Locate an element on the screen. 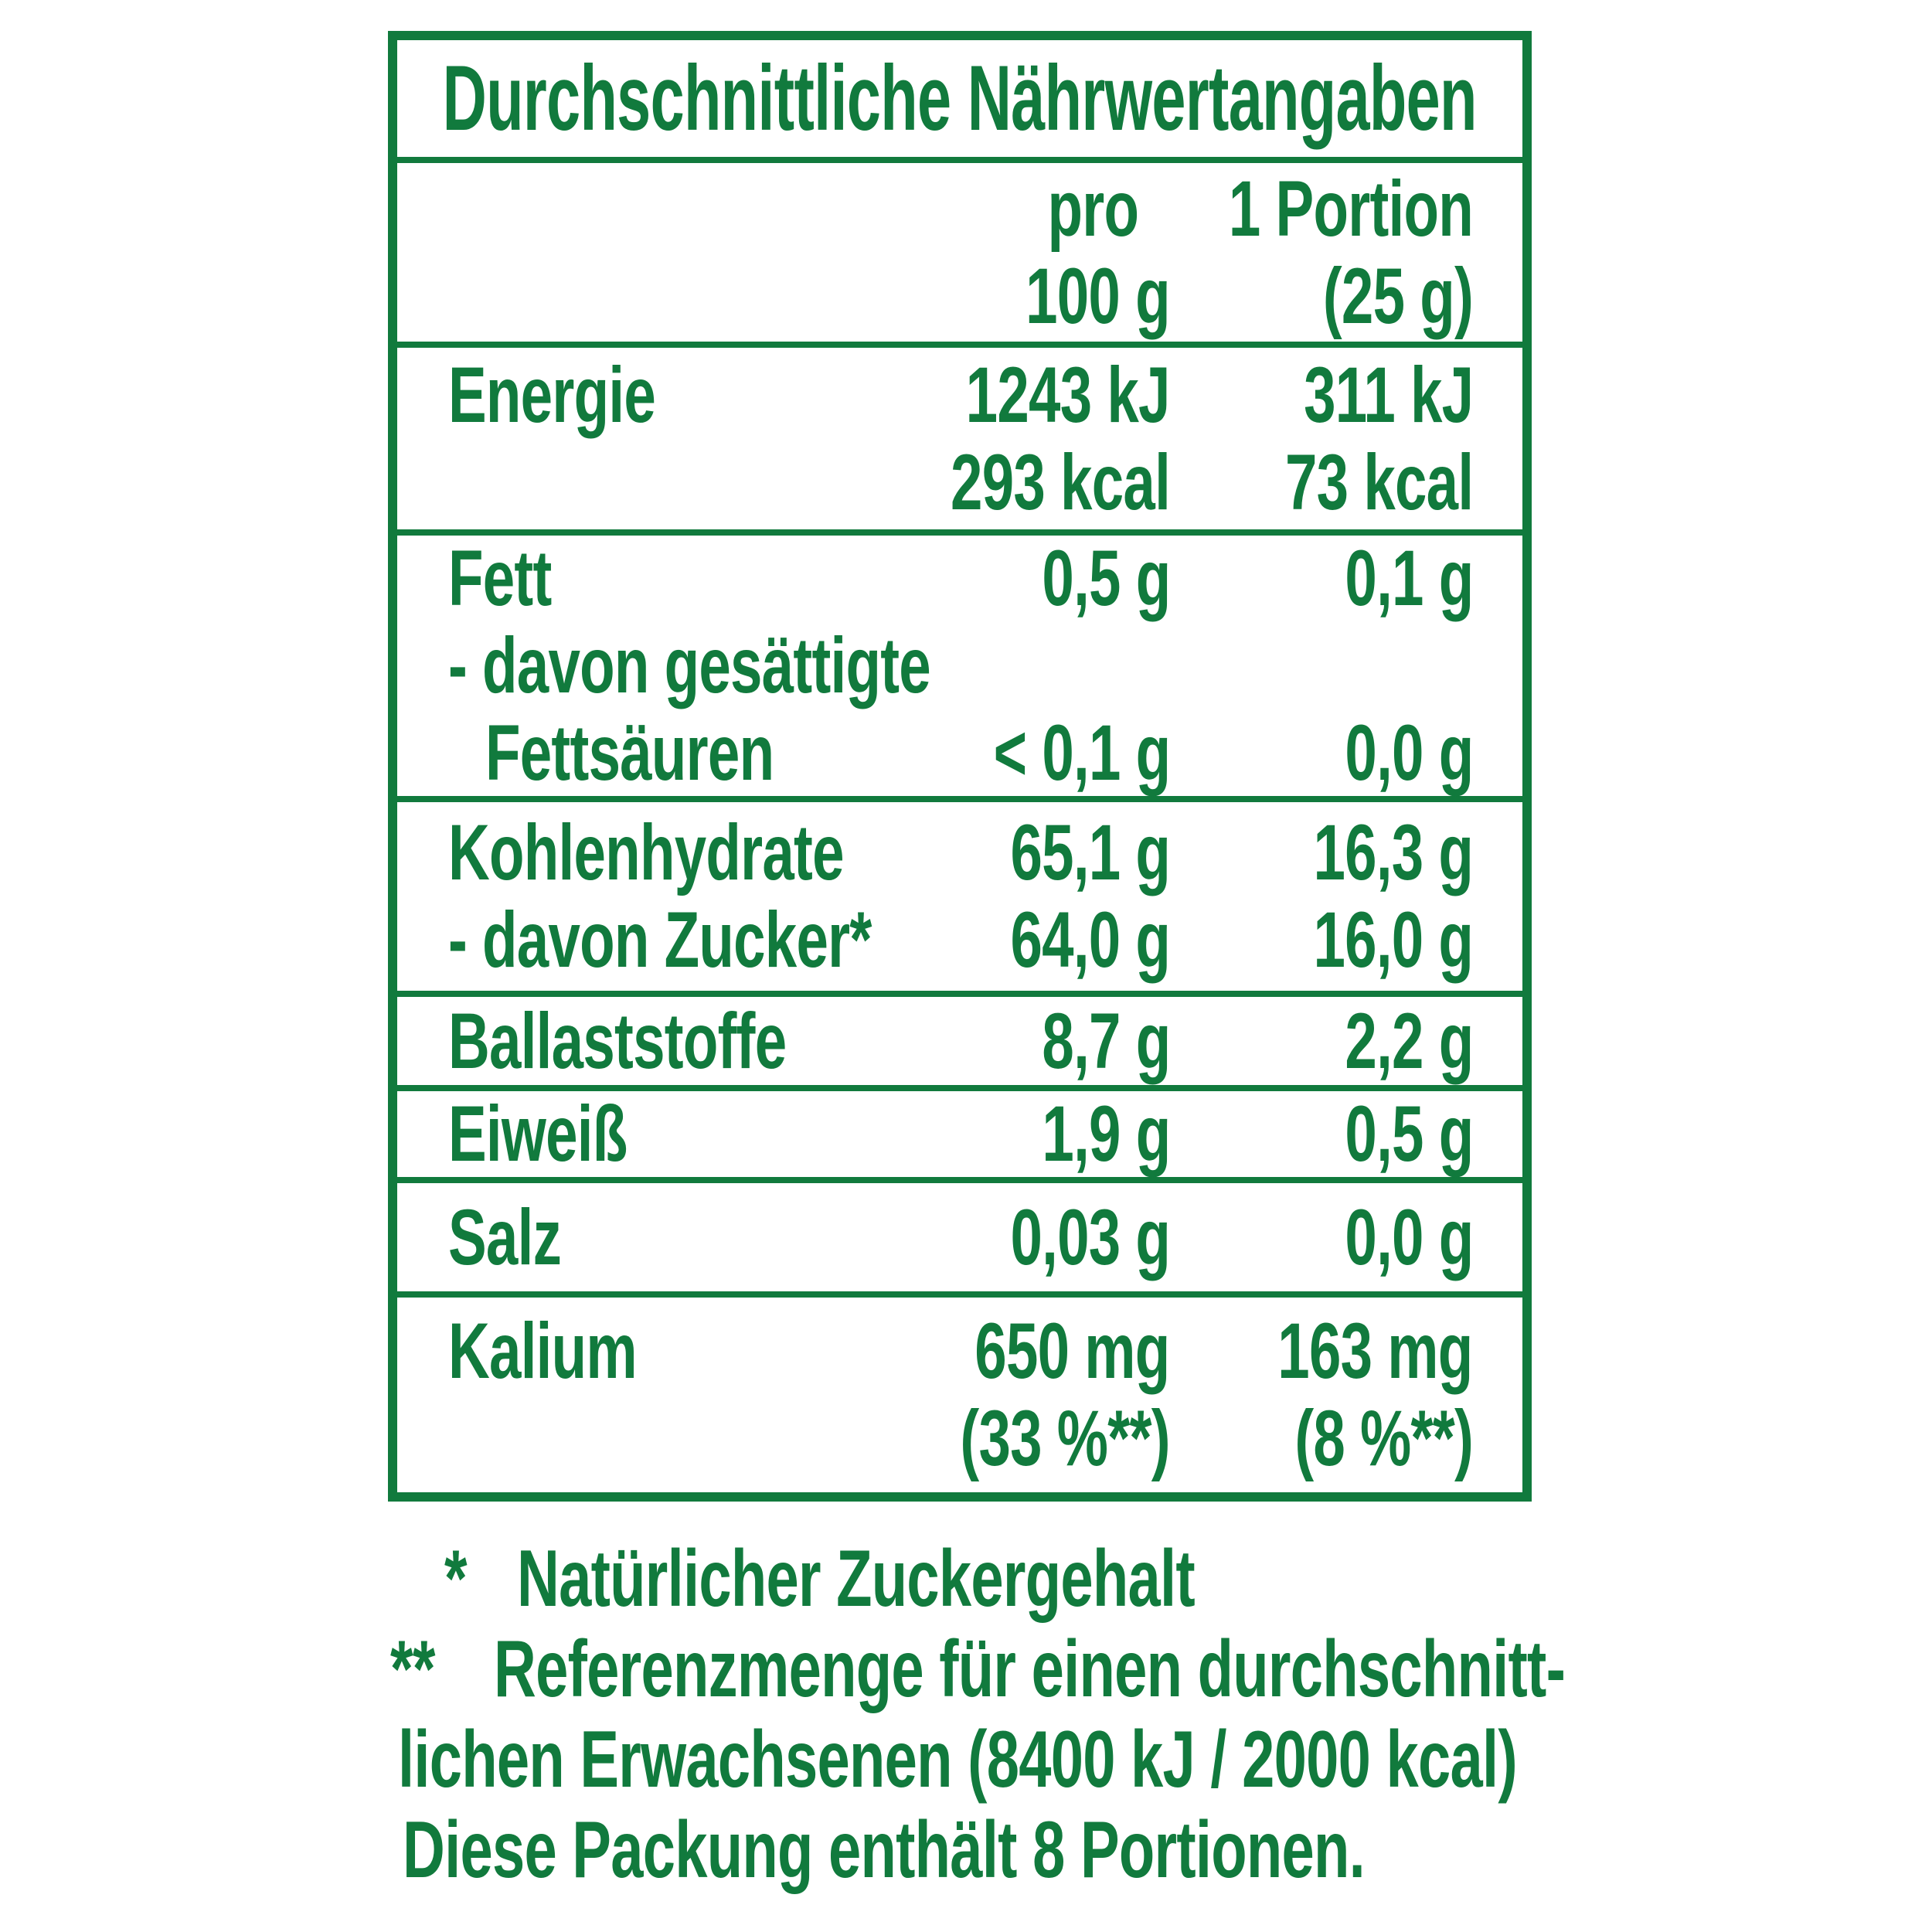  row-label: Fett is located at coordinates (500, 578).